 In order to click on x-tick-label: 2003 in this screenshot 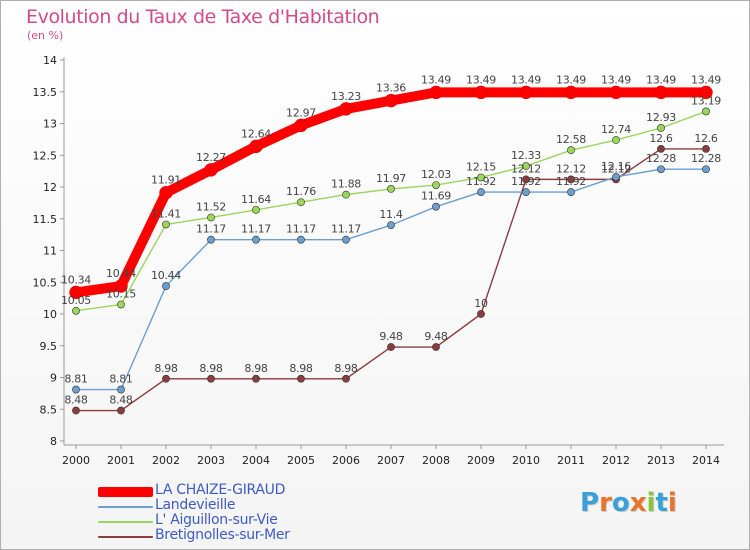, I will do `click(211, 460)`.